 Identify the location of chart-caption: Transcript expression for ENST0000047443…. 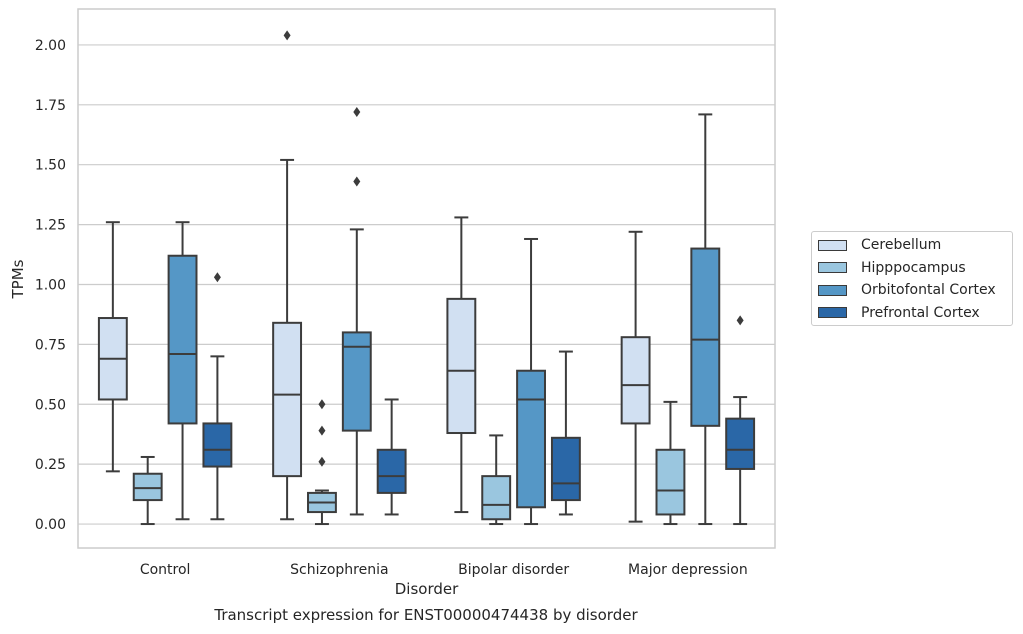
(426, 615).